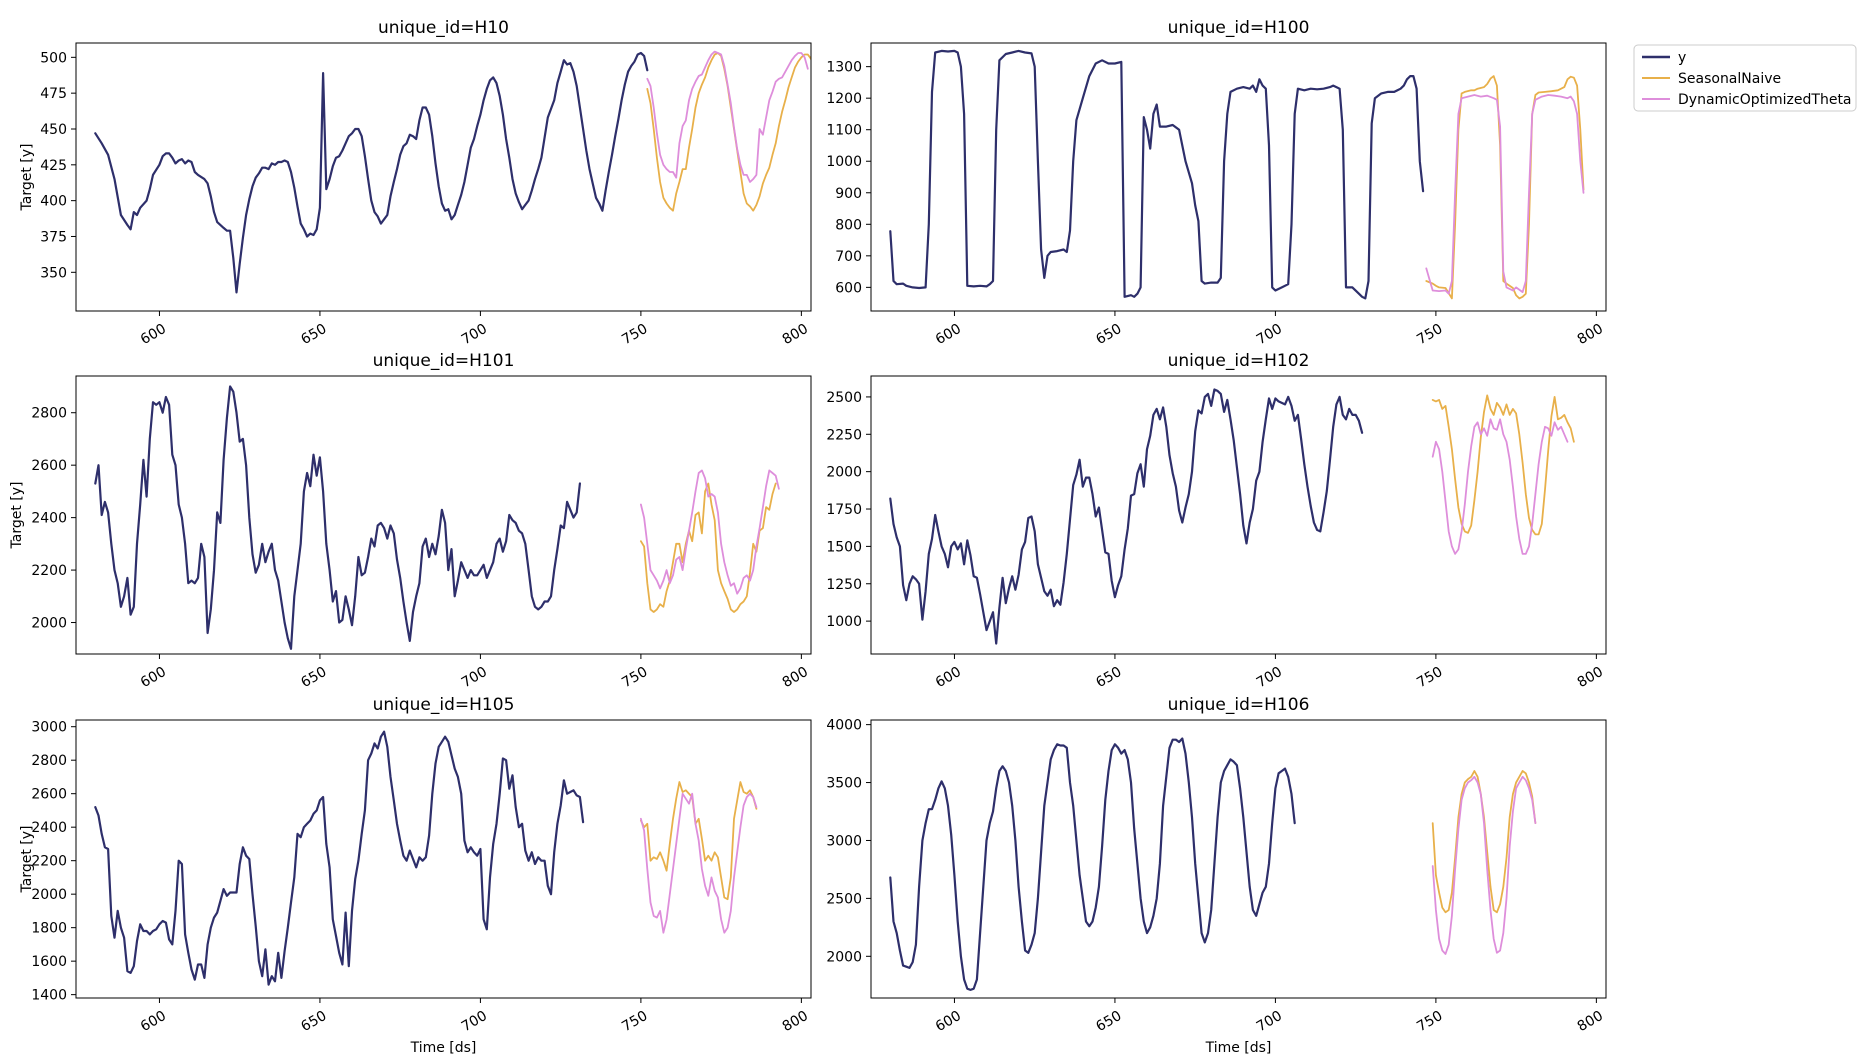 Image resolution: width=1861 pixels, height=1061 pixels. Describe the element at coordinates (844, 726) in the screenshot. I see `y-tick-label: 4000` at that location.